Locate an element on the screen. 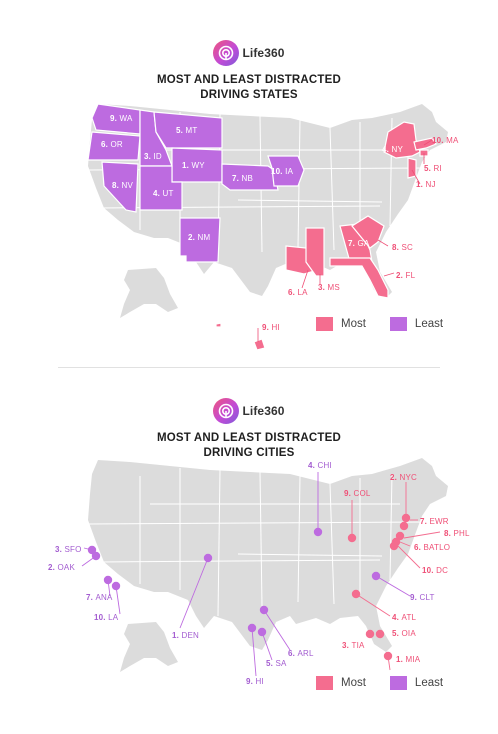 The width and height of the screenshot is (498, 734). city-dot-dc is located at coordinates (394, 546).